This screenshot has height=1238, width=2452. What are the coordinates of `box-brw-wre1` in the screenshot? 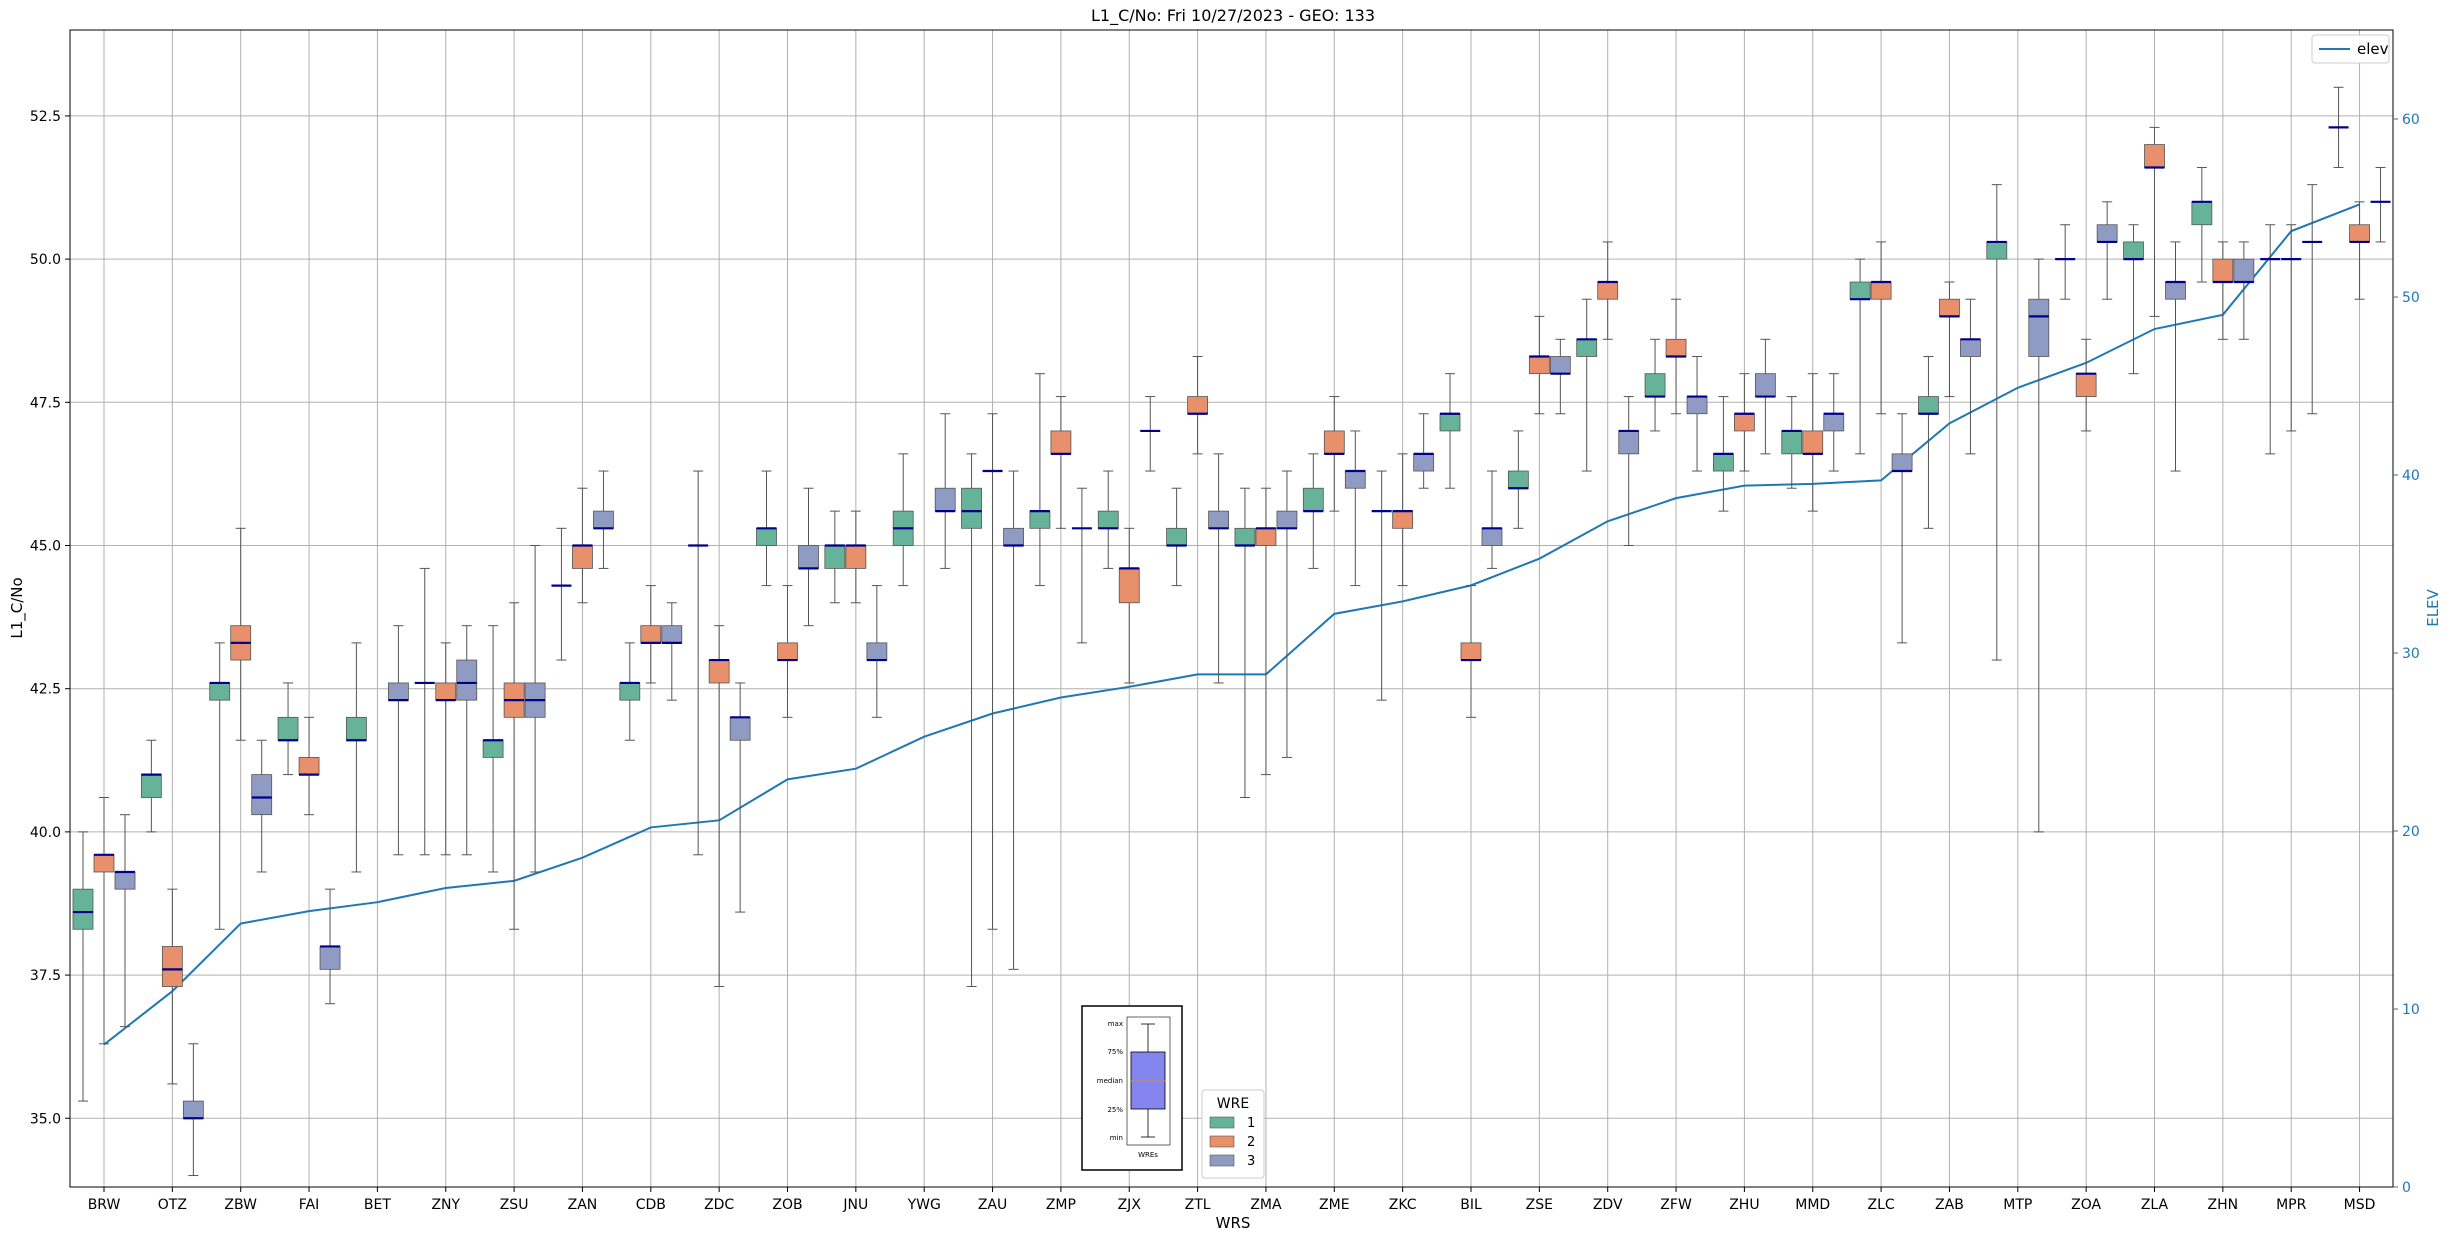 It's located at (83, 966).